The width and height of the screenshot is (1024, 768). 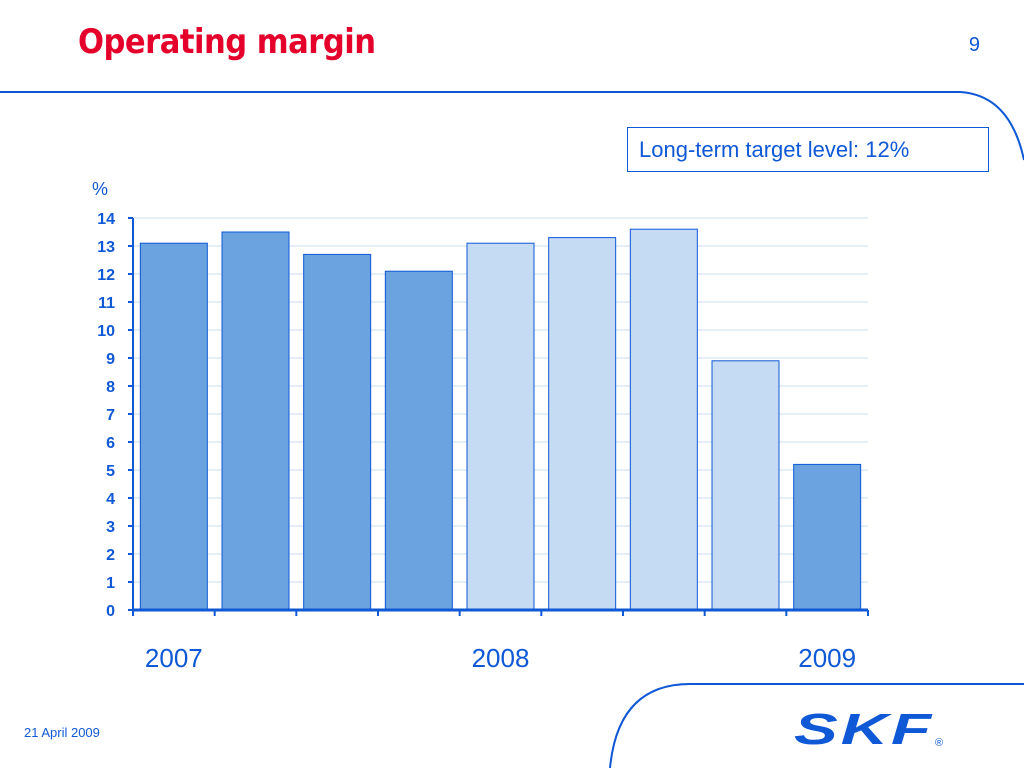 I want to click on x-year-label: 2009, so click(x=827, y=658).